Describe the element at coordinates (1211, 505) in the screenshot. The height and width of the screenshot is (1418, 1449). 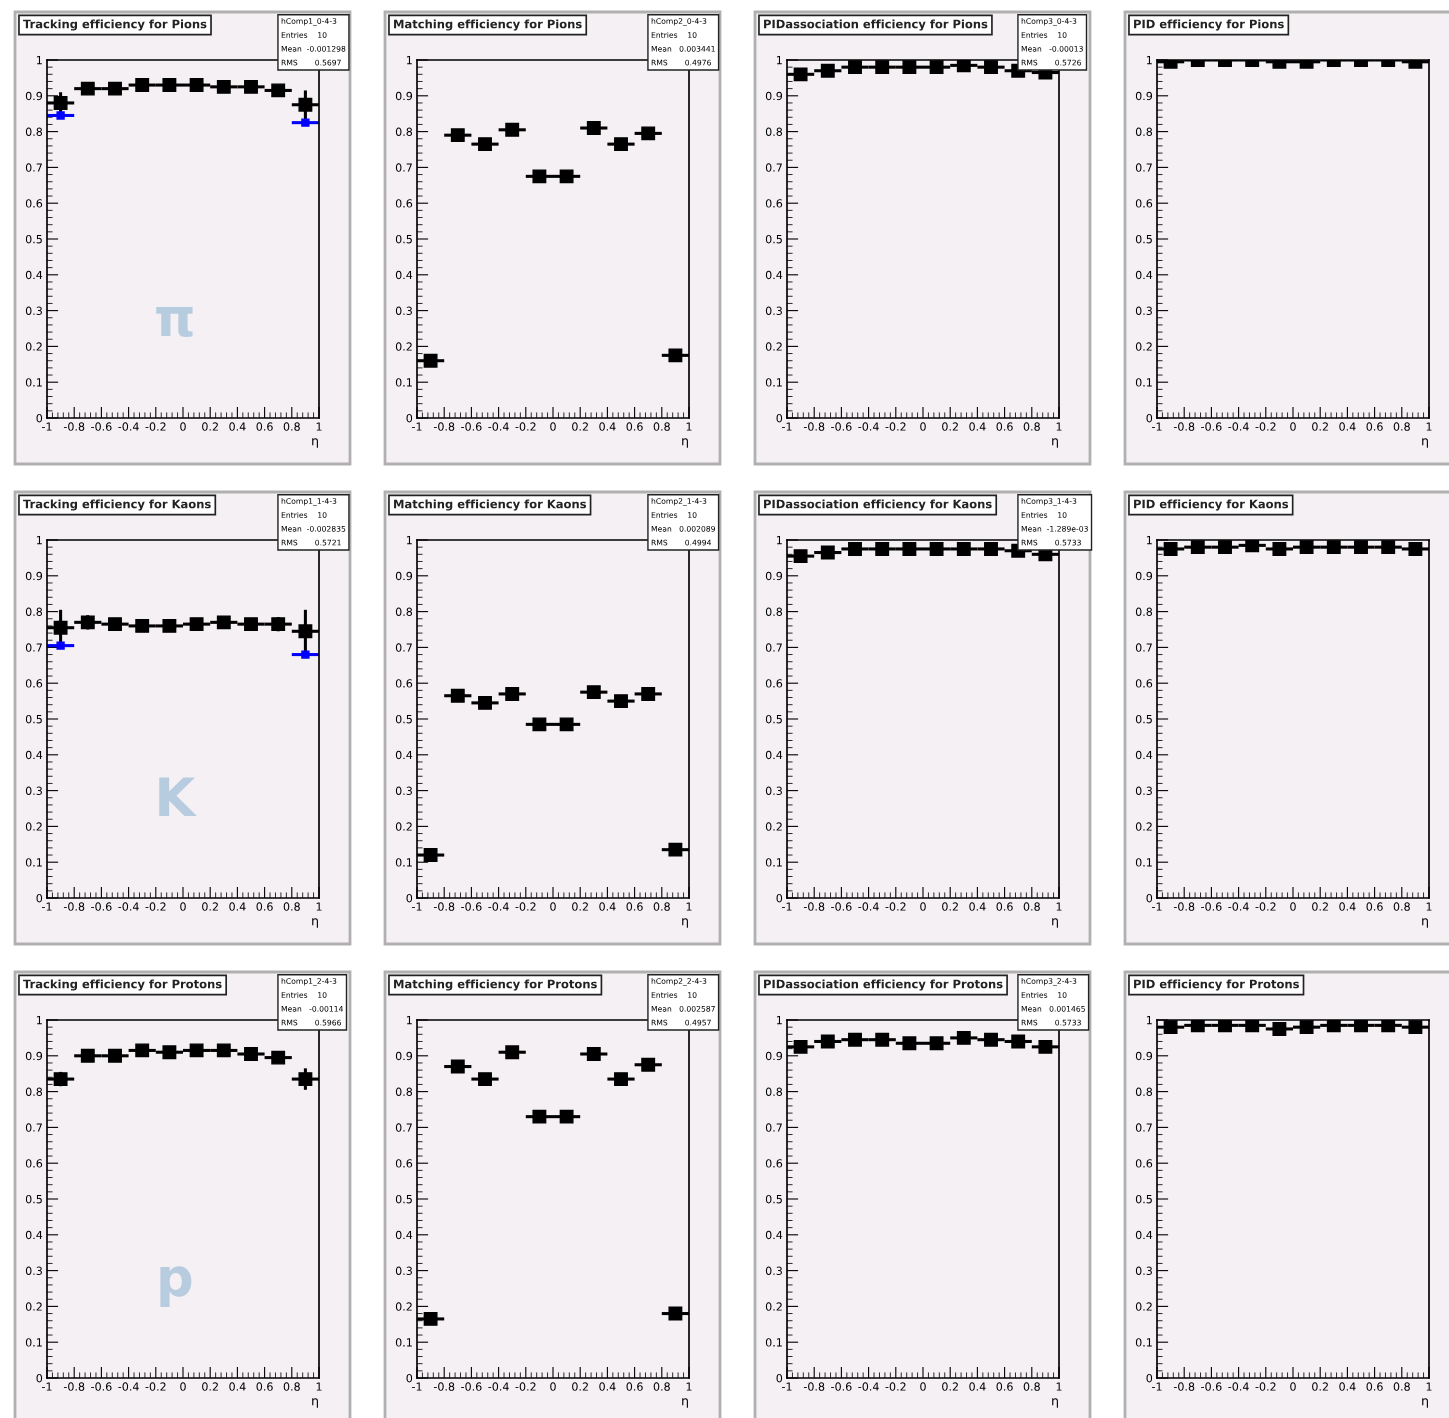
I see `chart-title: PID efficiency for Kaons` at that location.